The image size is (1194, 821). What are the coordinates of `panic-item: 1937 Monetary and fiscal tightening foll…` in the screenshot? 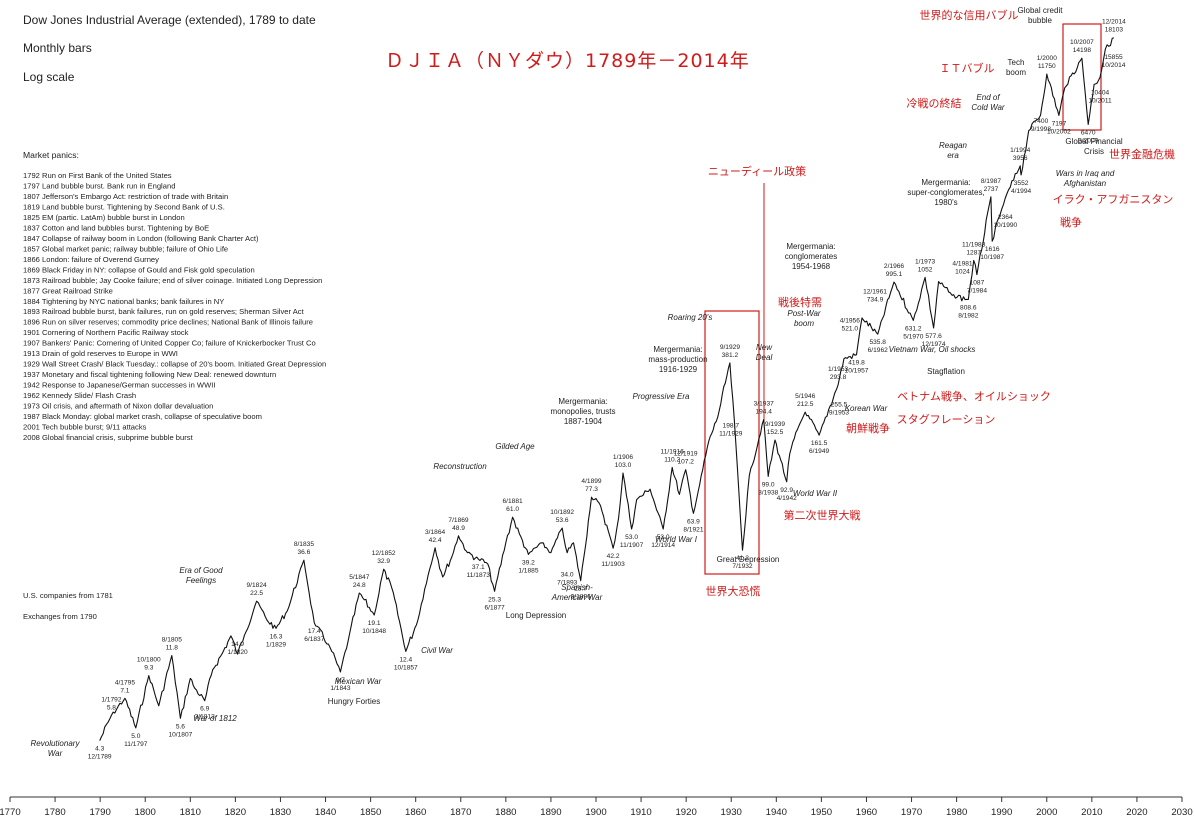 It's located at (149, 374).